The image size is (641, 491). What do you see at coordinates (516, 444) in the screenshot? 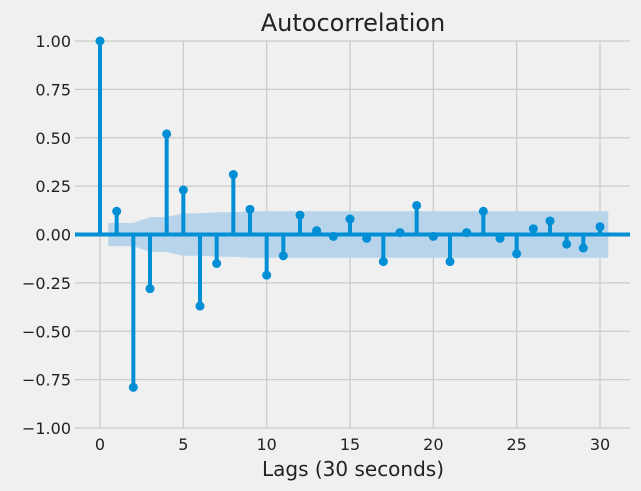
I see `x-tick-label: 25` at bounding box center [516, 444].